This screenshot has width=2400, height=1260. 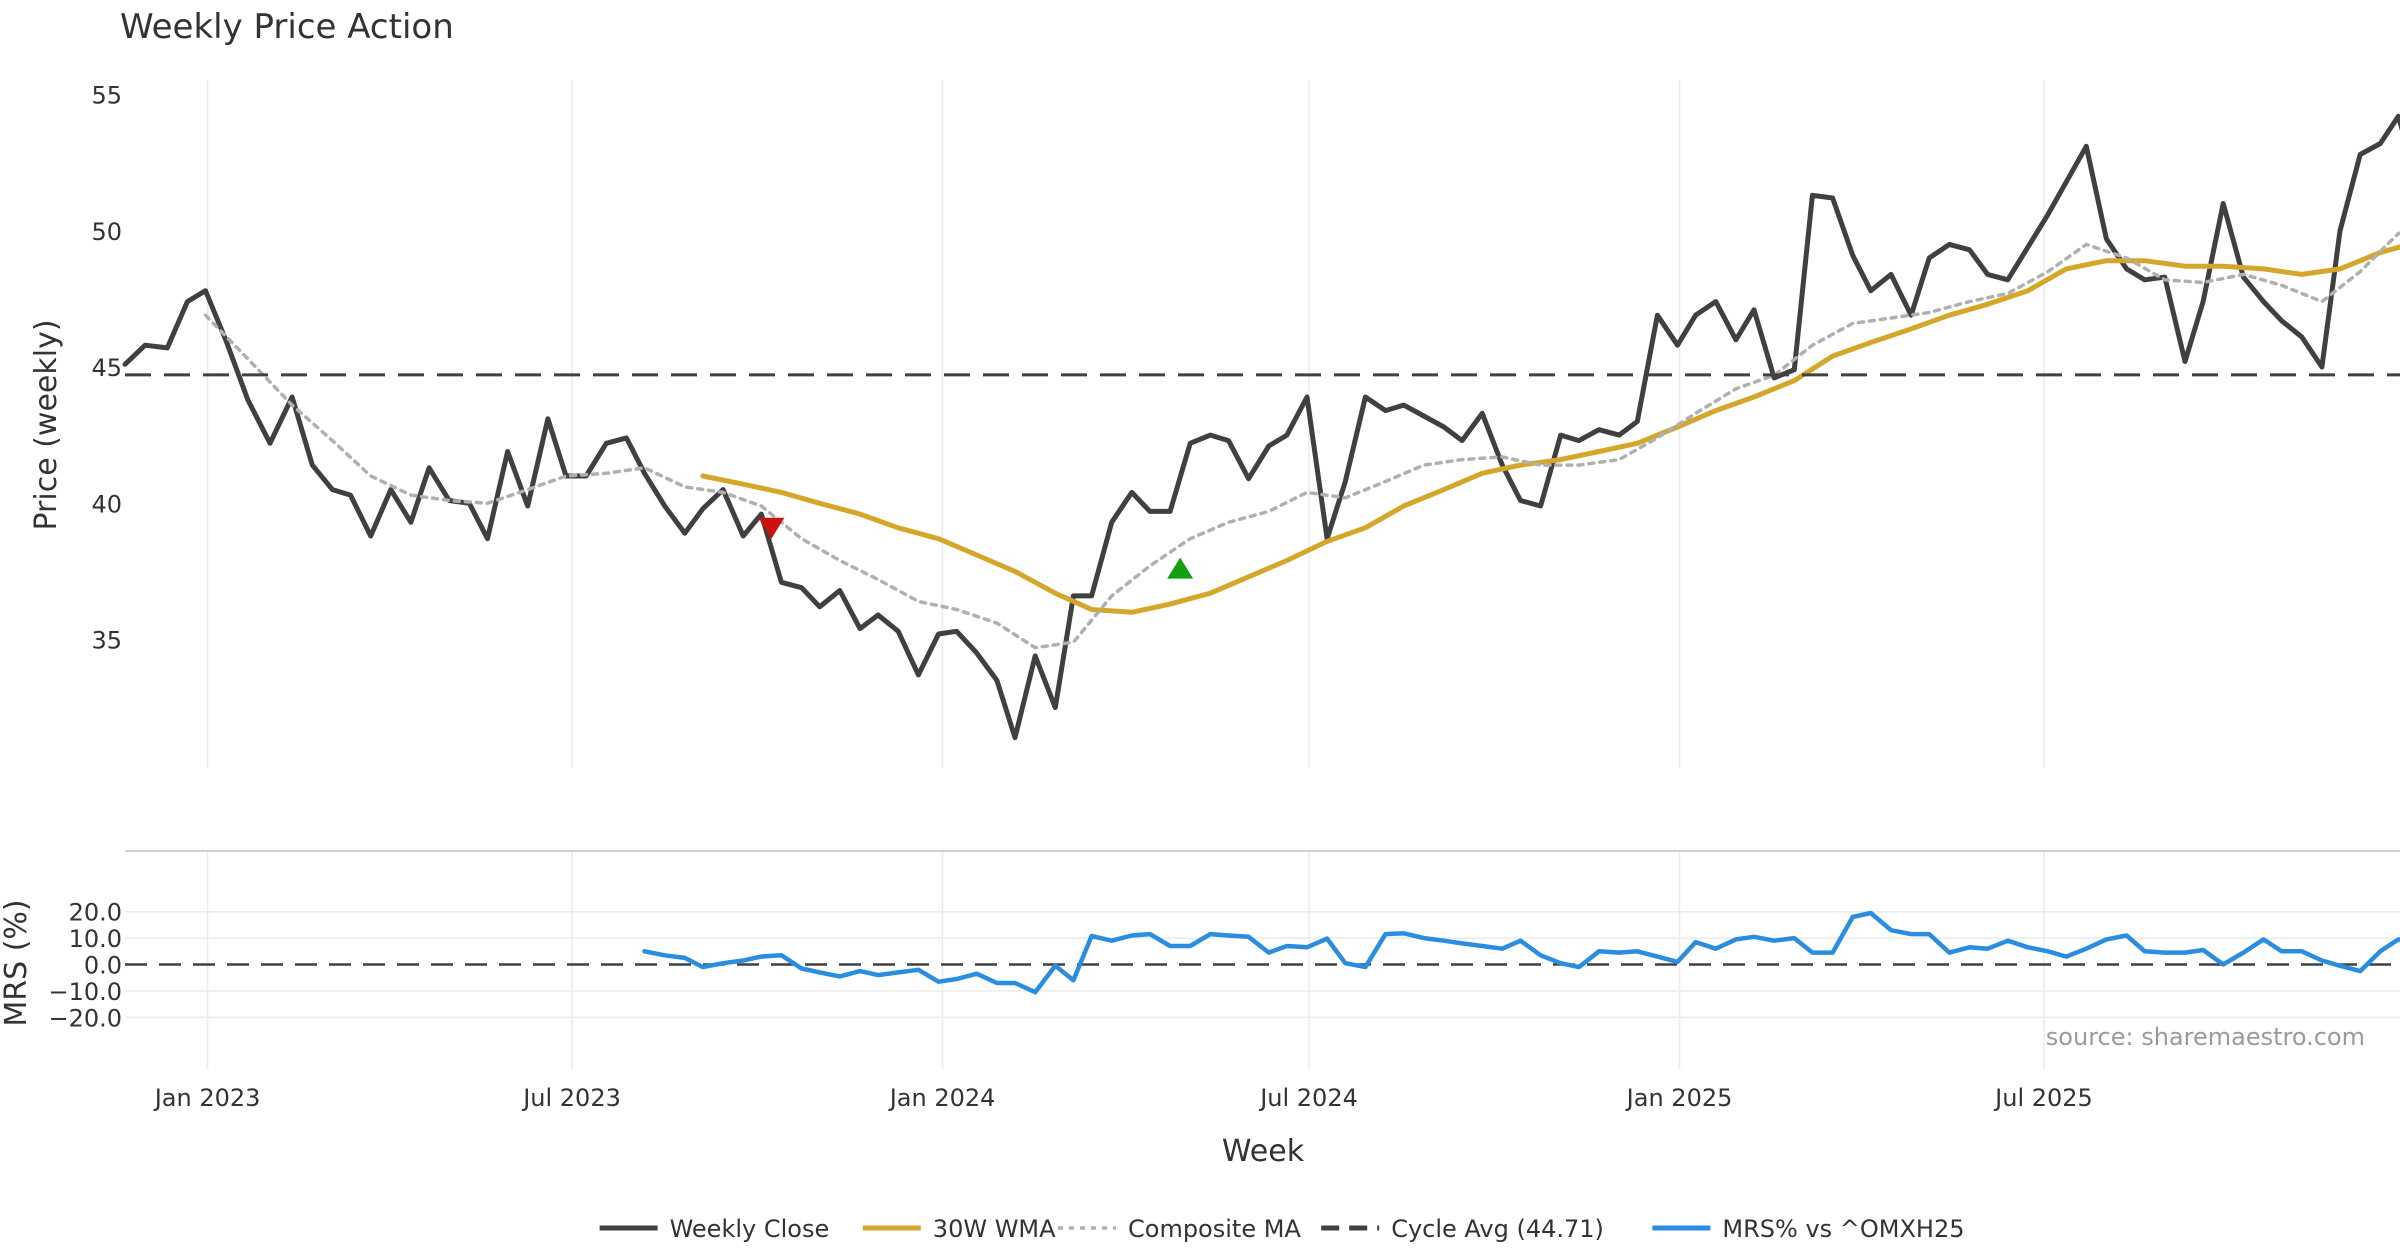 I want to click on legend-label: 30W WMA, so click(x=994, y=1229).